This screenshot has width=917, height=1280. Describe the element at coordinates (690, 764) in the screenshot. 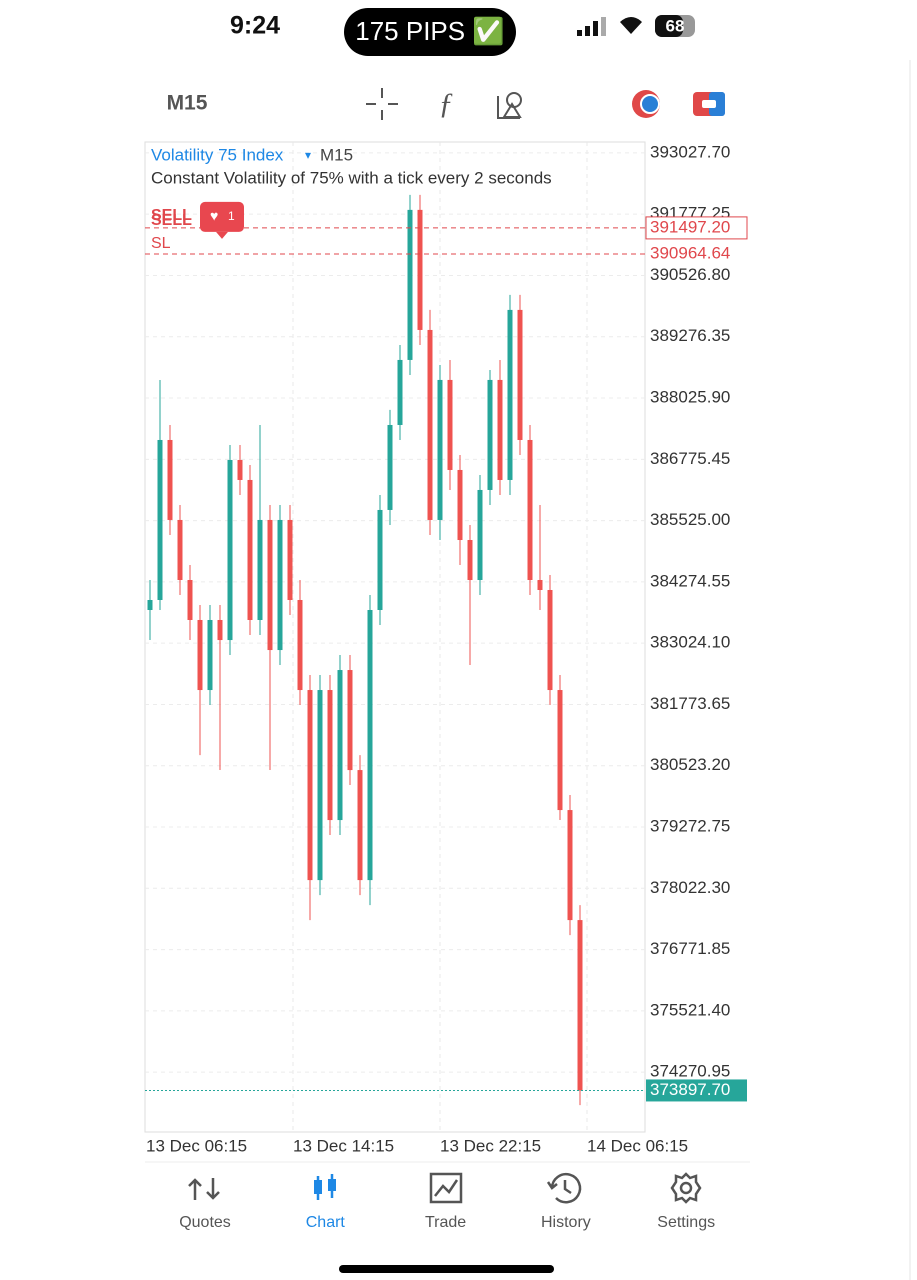

I see `y-tick-label: 380523.20` at that location.